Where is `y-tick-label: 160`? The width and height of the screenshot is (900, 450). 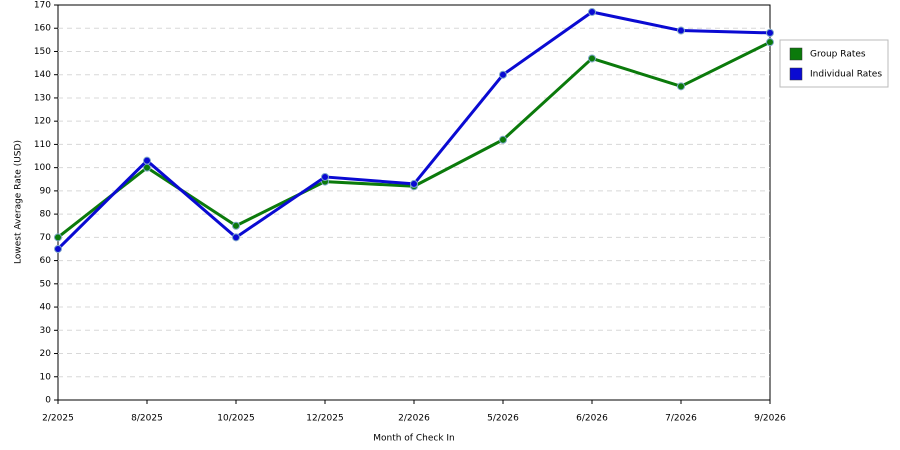
y-tick-label: 160 is located at coordinates (42, 29).